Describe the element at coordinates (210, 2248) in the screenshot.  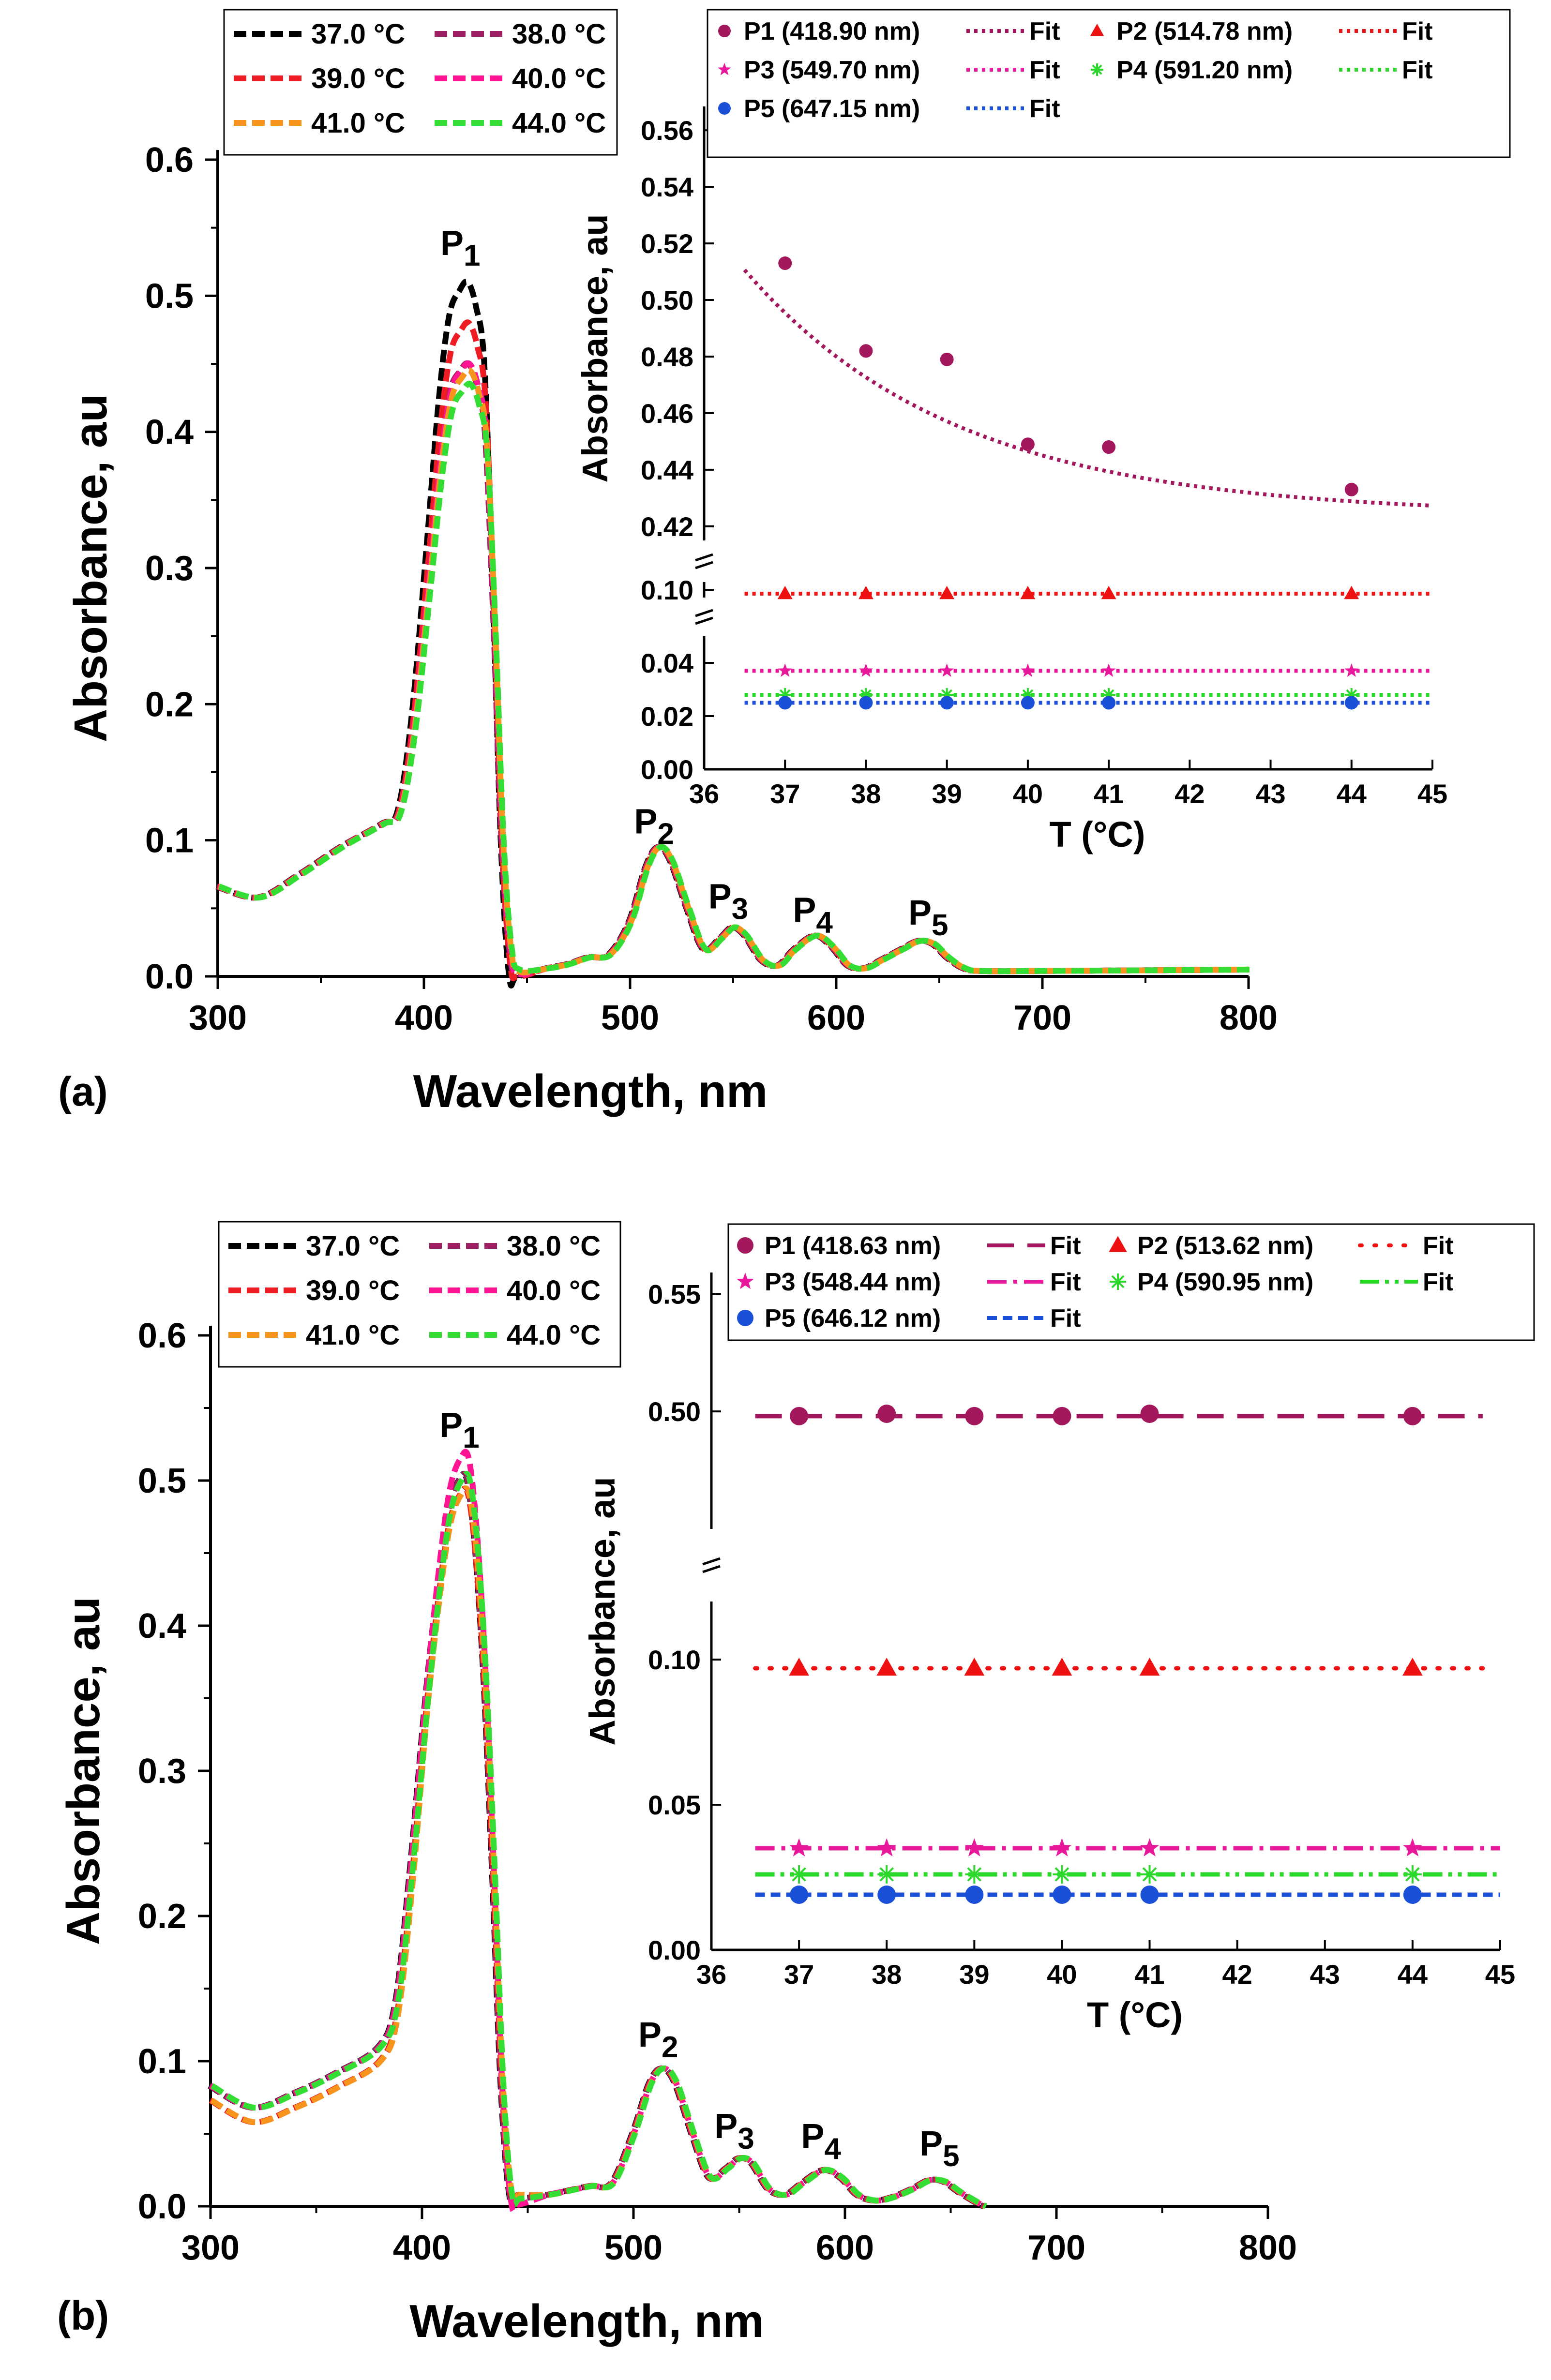
I see `x-tick-label: 300` at that location.